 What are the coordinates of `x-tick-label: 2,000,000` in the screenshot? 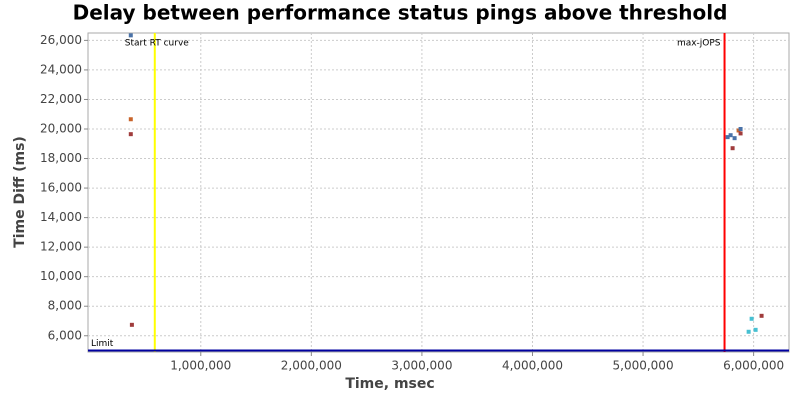 It's located at (311, 366).